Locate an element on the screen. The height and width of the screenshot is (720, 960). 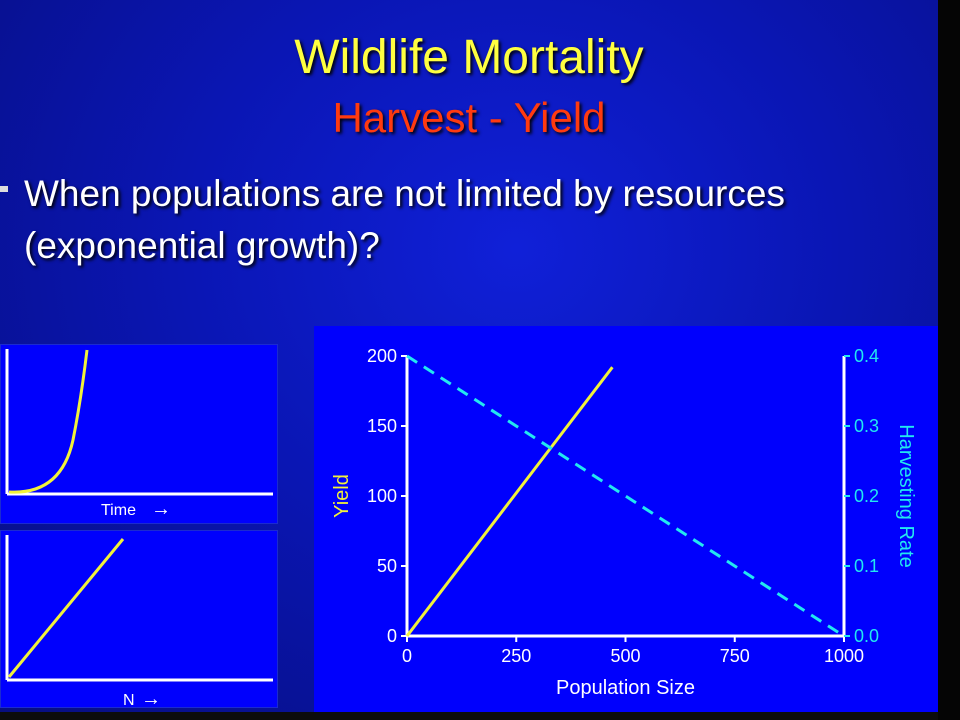
x-tick-label: 750 is located at coordinates (735, 656).